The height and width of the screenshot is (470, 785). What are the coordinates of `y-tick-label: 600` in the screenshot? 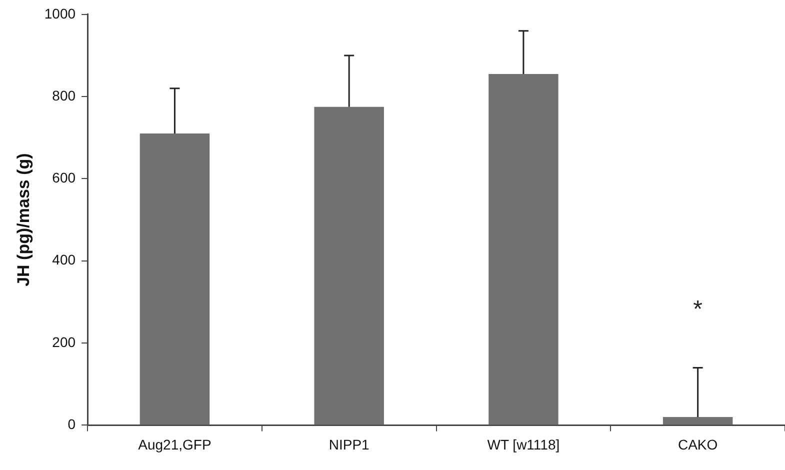 It's located at (64, 178).